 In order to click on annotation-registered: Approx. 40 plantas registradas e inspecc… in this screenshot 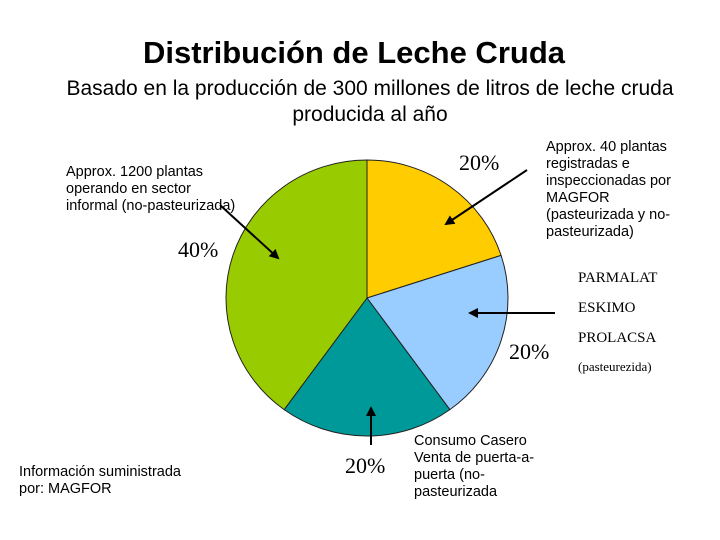, I will do `click(608, 189)`.